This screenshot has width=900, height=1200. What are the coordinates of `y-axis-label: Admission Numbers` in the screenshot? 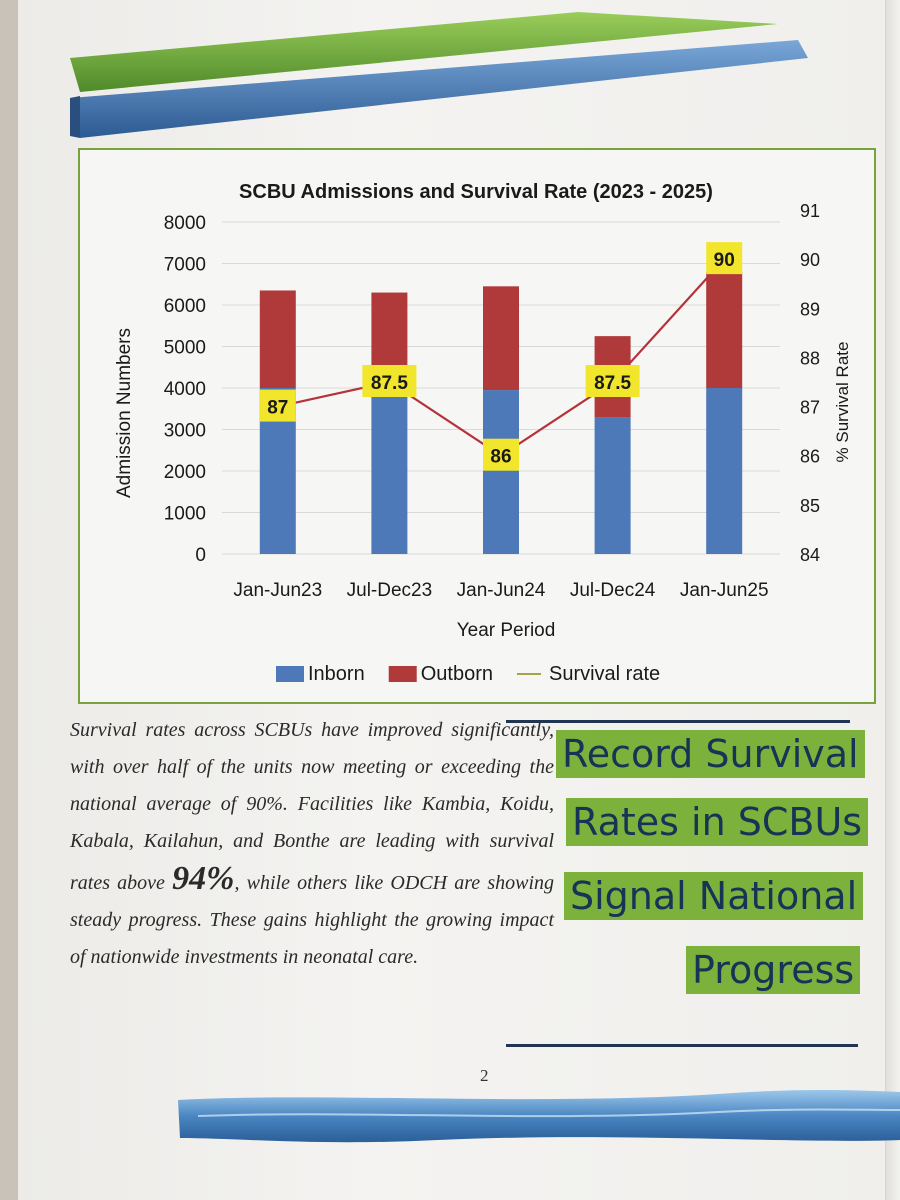 It's located at (124, 413).